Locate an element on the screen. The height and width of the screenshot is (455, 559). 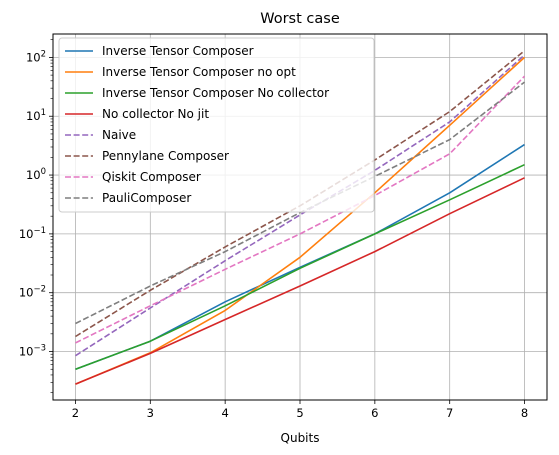
y-tick-exponent: −3 is located at coordinates (39, 349).